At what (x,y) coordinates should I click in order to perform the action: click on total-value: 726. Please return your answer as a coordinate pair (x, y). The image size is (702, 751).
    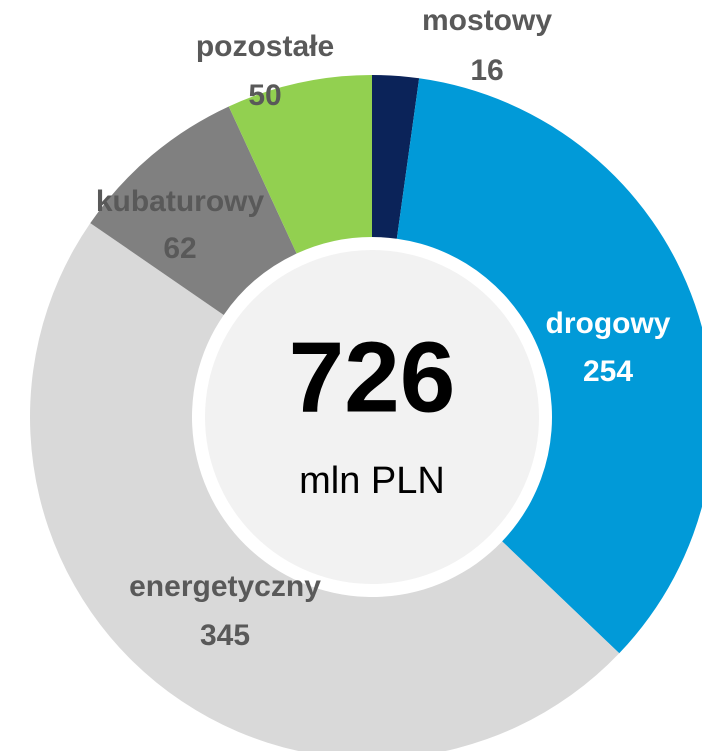
    Looking at the image, I should click on (372, 377).